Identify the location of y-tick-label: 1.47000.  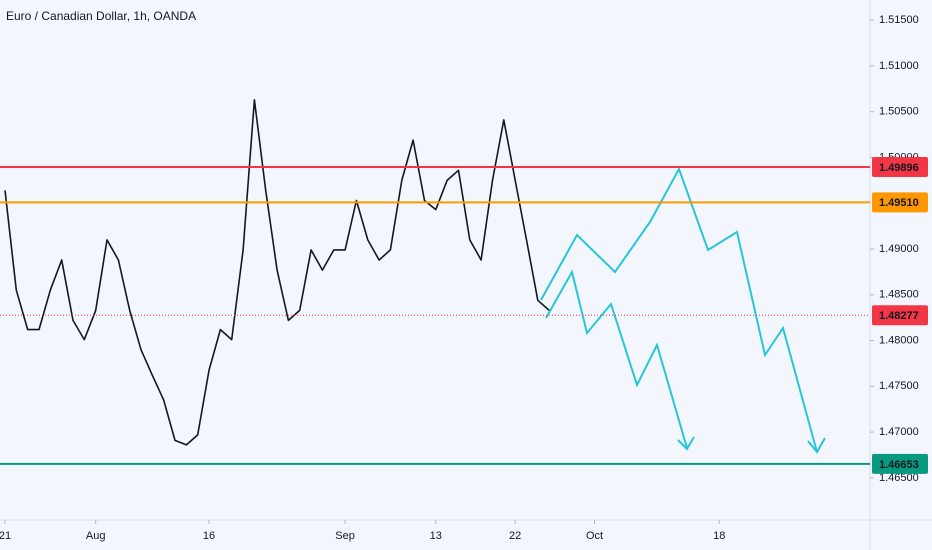
(899, 432).